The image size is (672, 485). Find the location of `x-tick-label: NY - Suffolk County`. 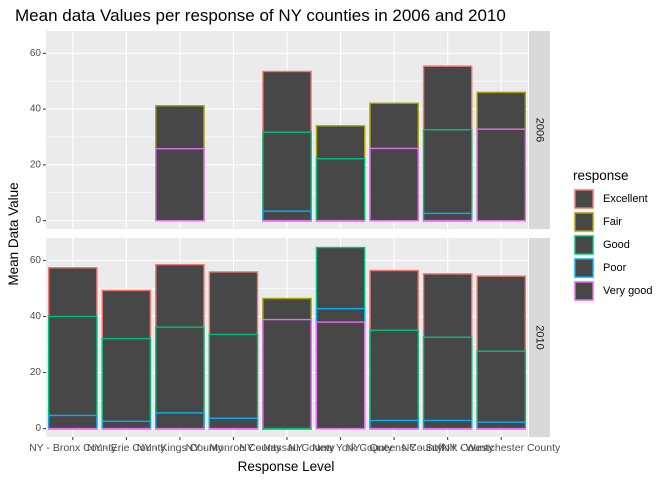

x-tick-label: NY - Suffolk County is located at coordinates (448, 448).